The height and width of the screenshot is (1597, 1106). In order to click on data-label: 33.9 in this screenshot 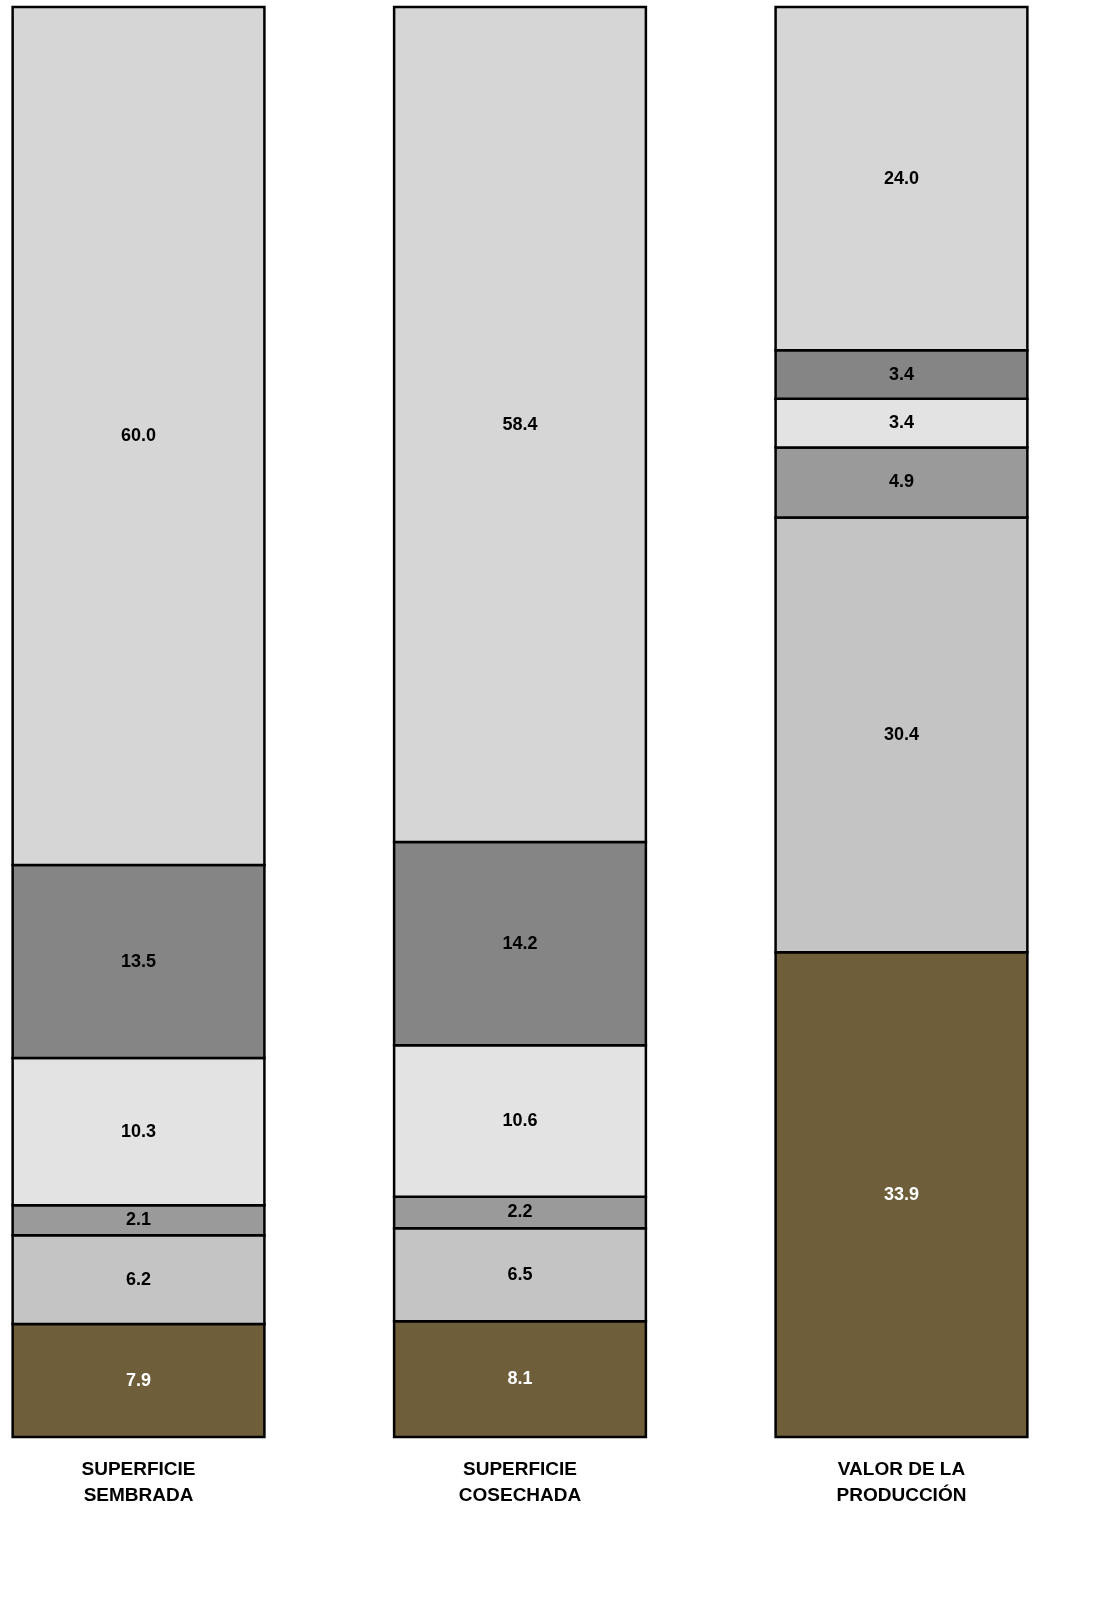, I will do `click(901, 1193)`.